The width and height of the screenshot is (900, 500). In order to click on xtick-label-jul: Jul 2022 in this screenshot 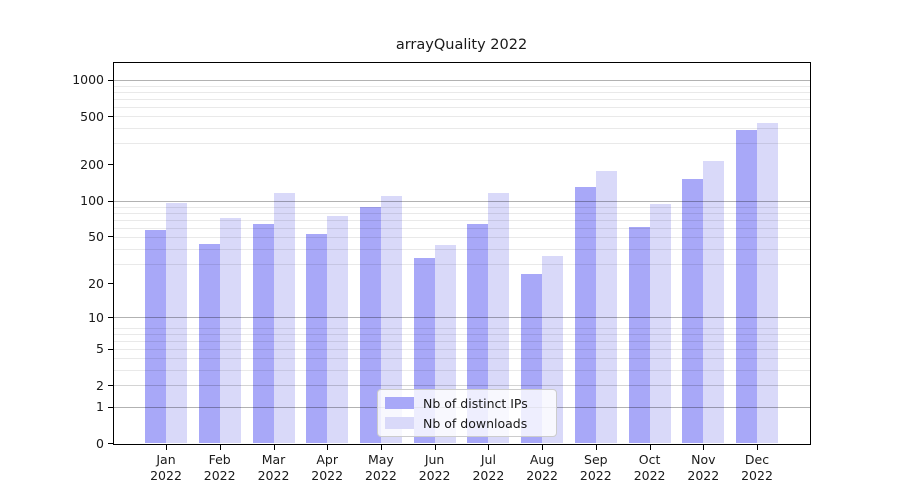, I will do `click(488, 467)`.